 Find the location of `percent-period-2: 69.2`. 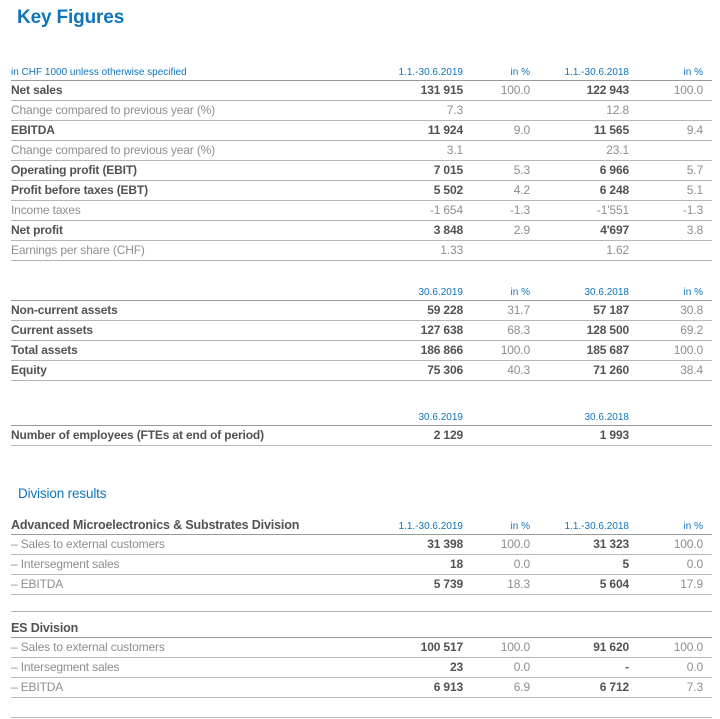

percent-period-2: 69.2 is located at coordinates (670, 330).